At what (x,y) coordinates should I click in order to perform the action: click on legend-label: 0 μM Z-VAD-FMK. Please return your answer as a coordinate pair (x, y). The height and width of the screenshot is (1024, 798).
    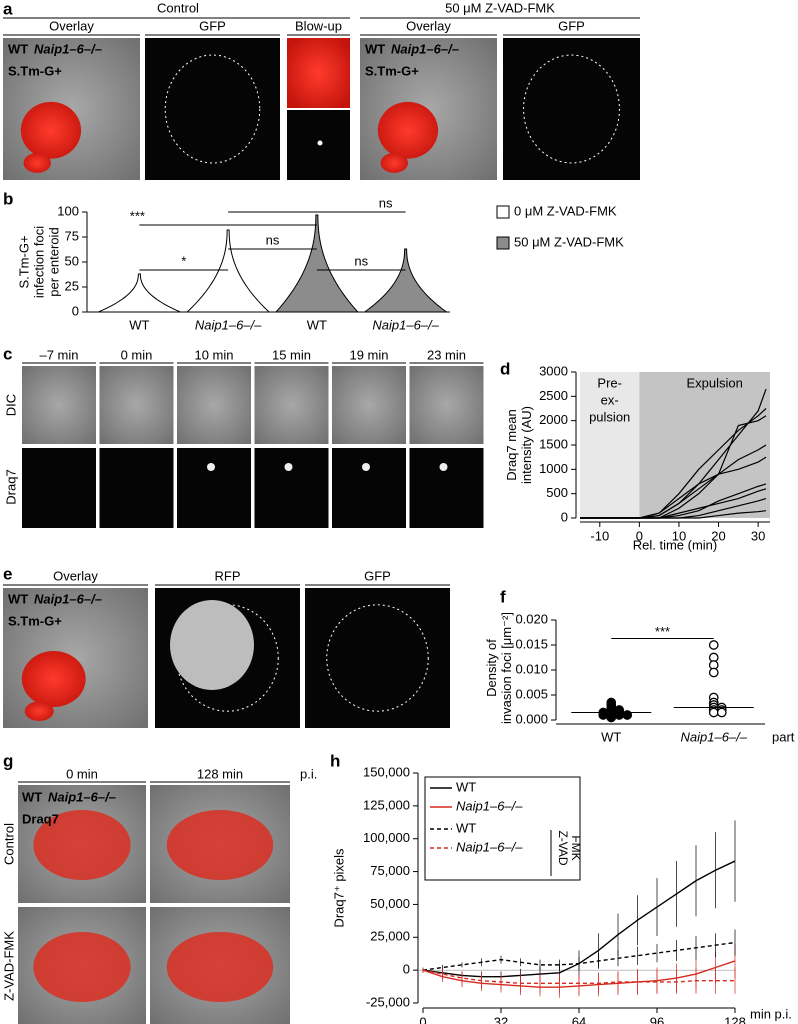
    Looking at the image, I should click on (565, 210).